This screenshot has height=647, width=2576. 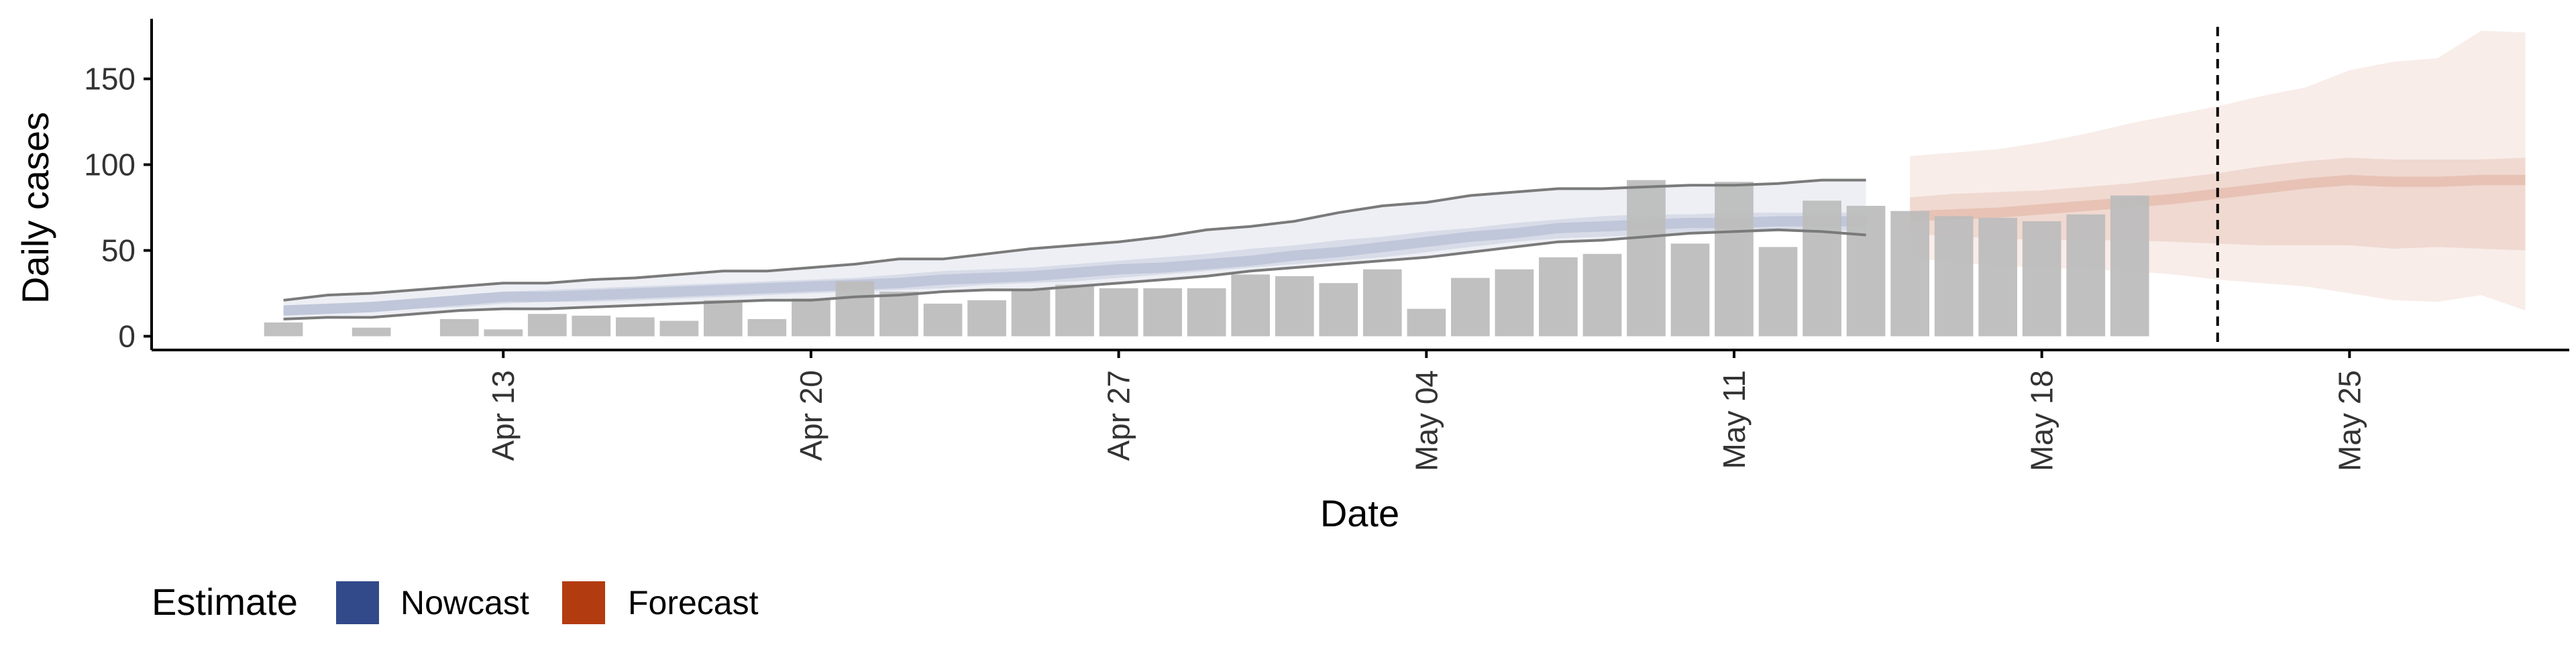 I want to click on y-tick-label: 0, so click(x=127, y=336).